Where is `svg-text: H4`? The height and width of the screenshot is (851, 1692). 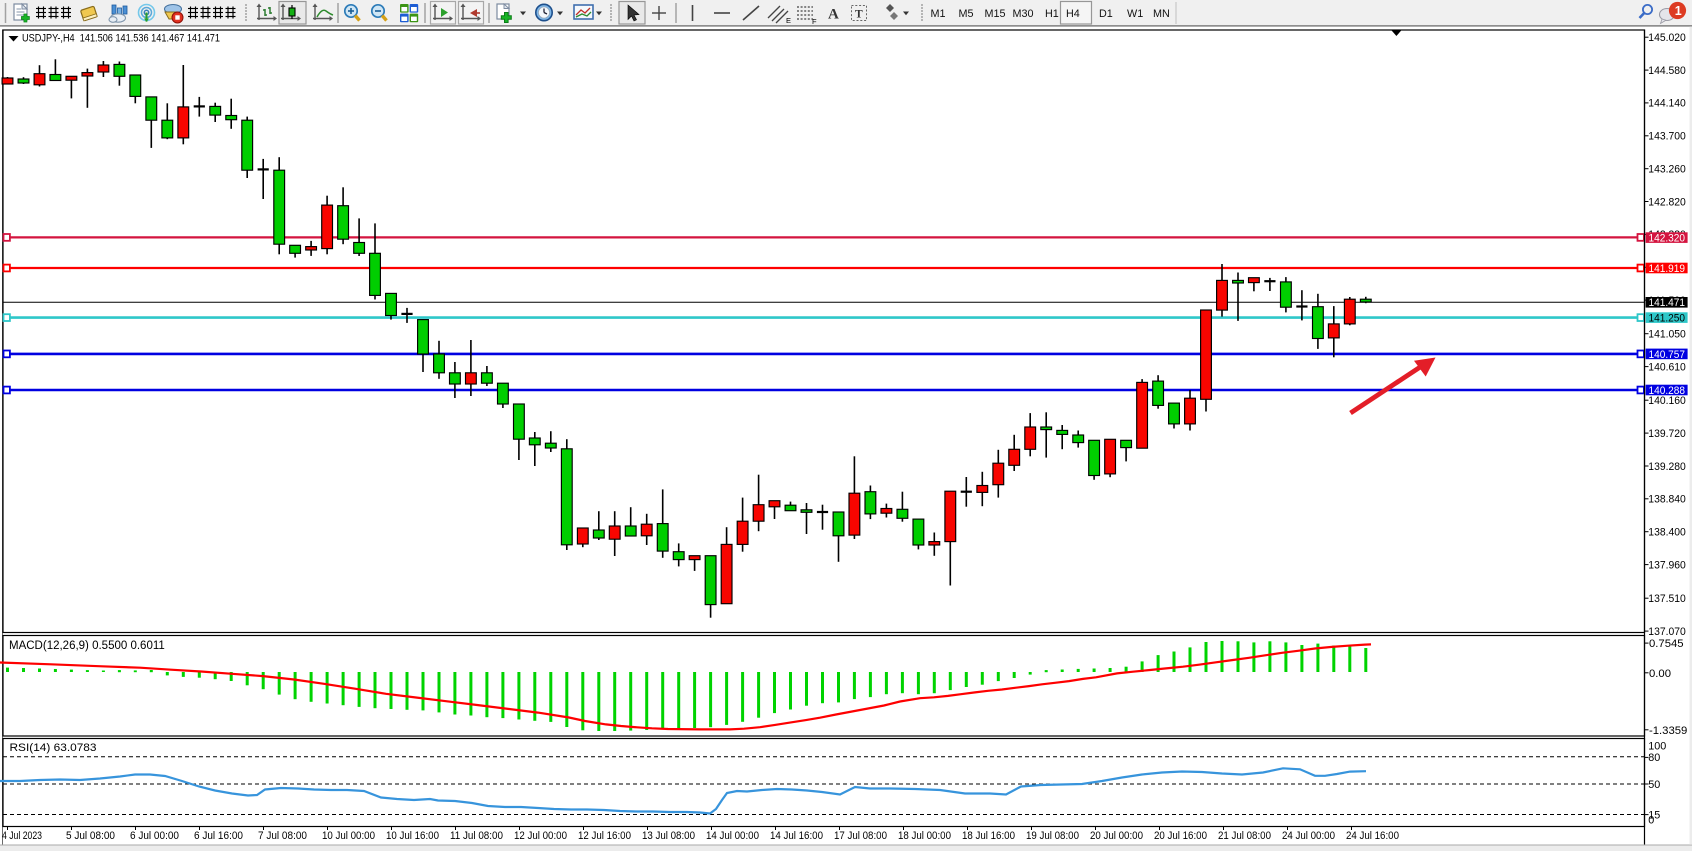 svg-text: H4 is located at coordinates (1073, 14).